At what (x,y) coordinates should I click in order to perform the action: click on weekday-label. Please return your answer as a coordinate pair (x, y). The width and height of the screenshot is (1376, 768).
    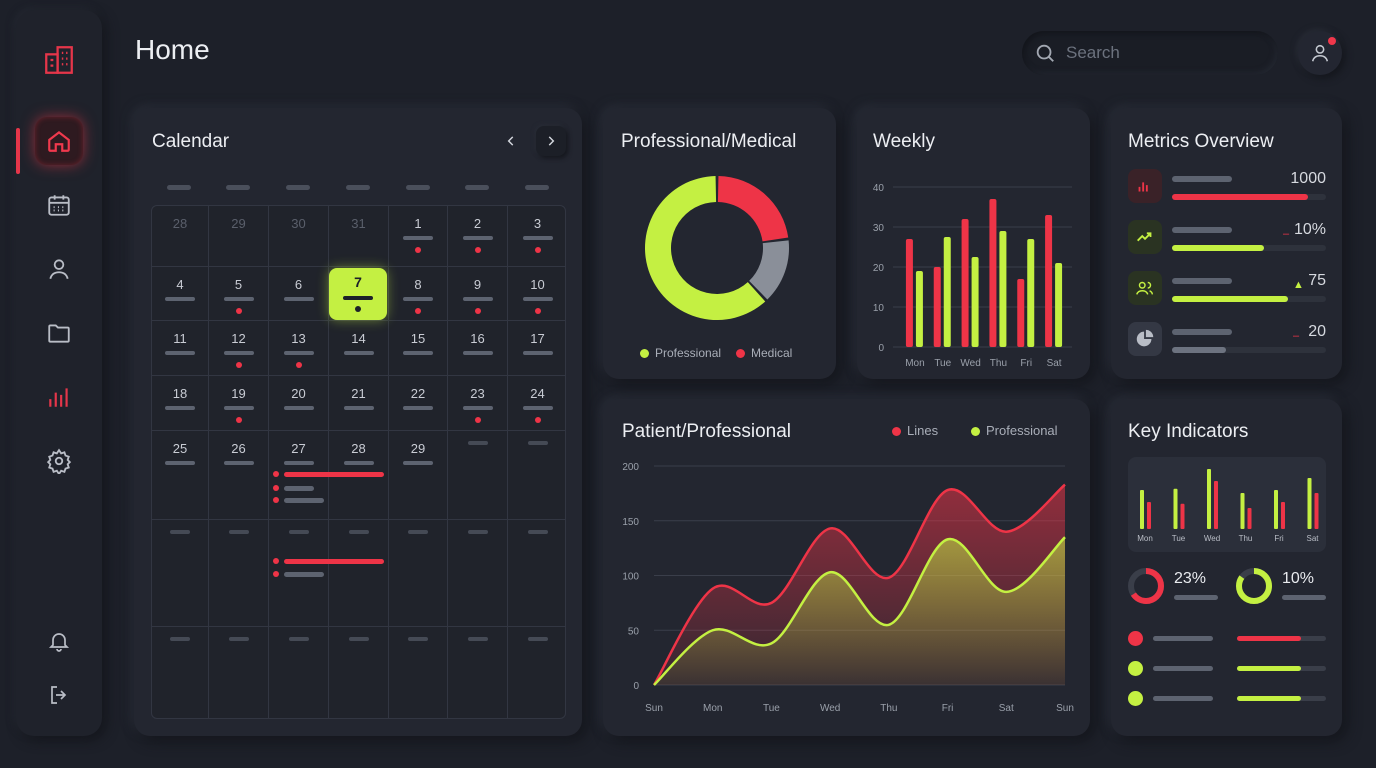
    Looking at the image, I should click on (418, 187).